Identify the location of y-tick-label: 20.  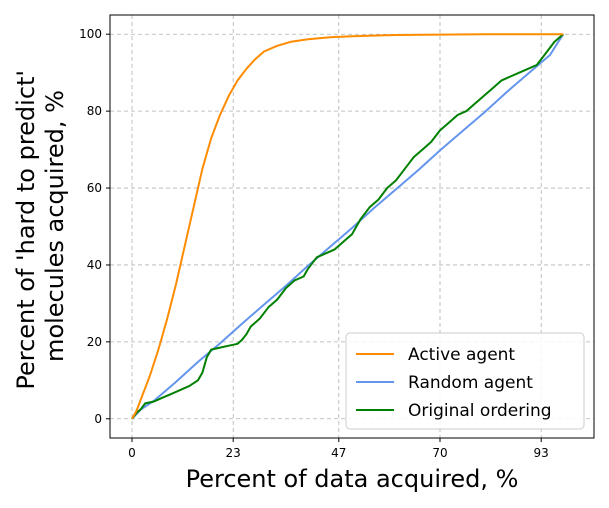
(94, 342).